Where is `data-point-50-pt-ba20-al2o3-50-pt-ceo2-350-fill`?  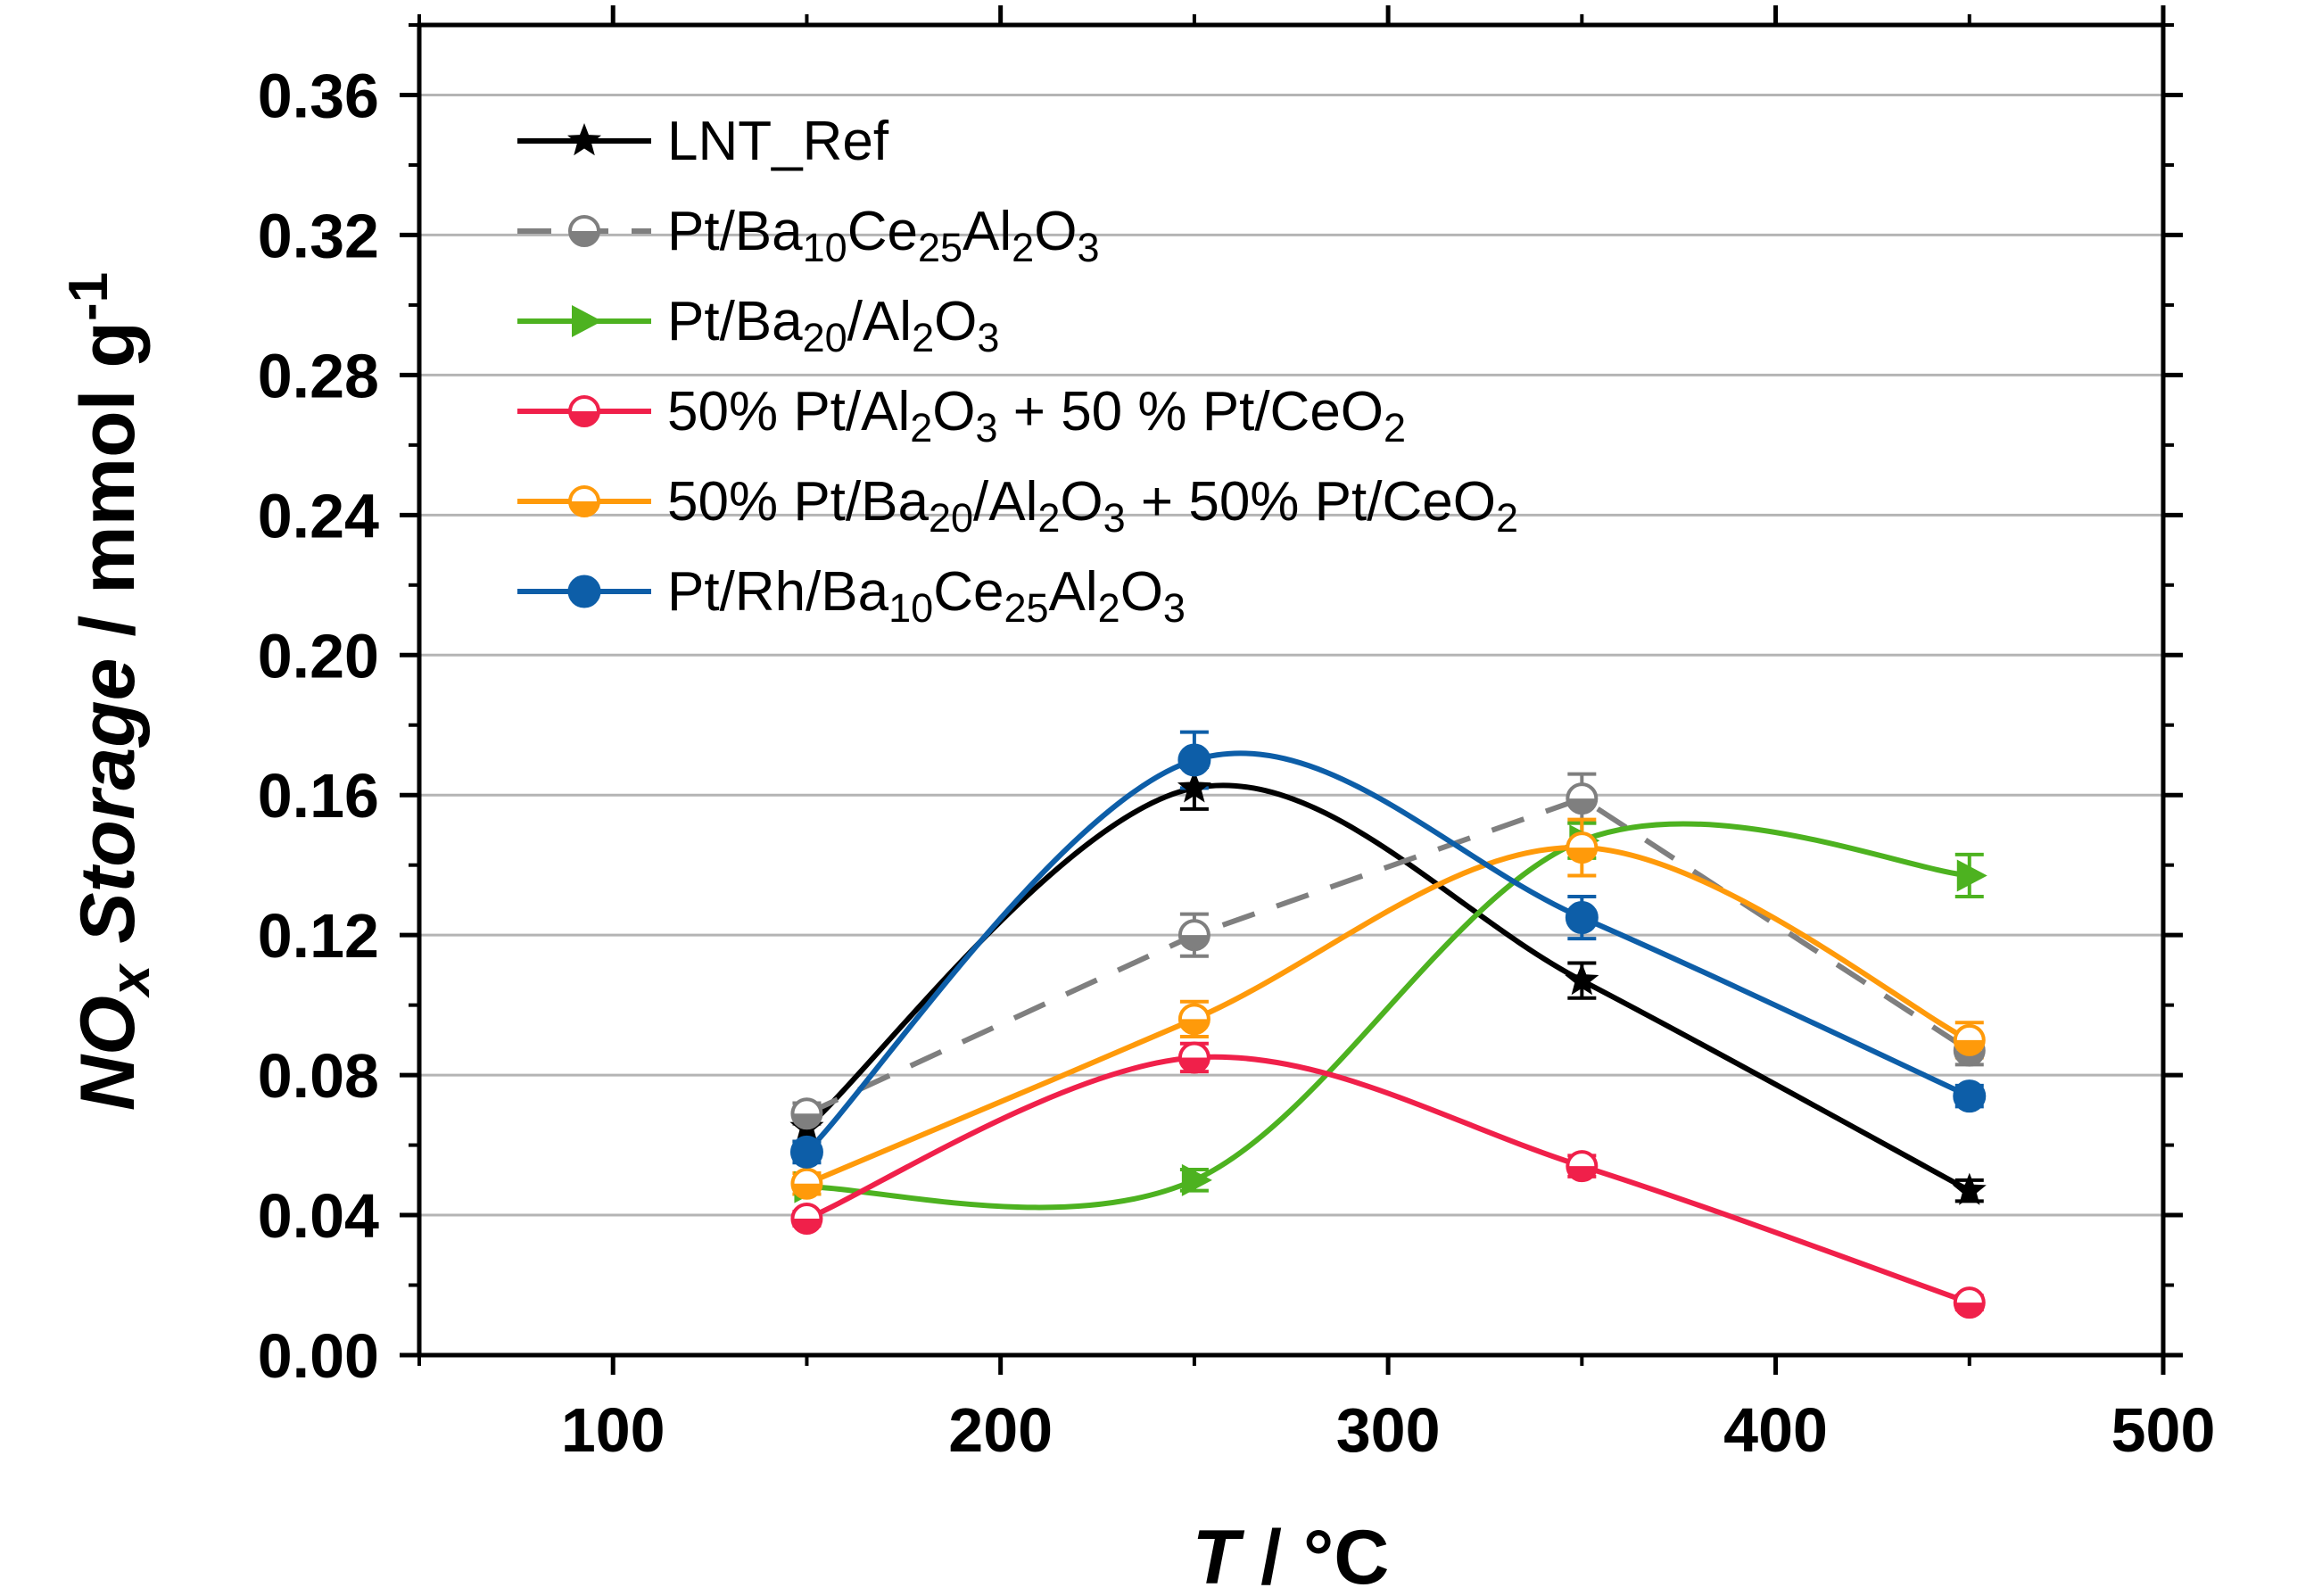
data-point-50-pt-ba20-al2o3-50-pt-ceo2-350-fill is located at coordinates (1582, 855).